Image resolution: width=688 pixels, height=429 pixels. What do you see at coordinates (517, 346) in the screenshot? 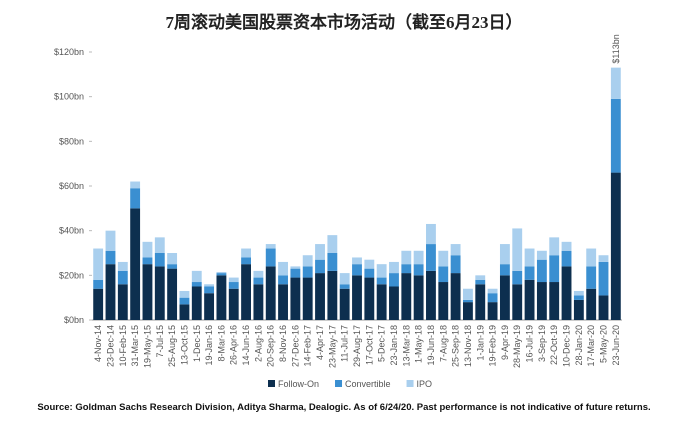
I see `x-tick-label: 28-May-19` at bounding box center [517, 346].